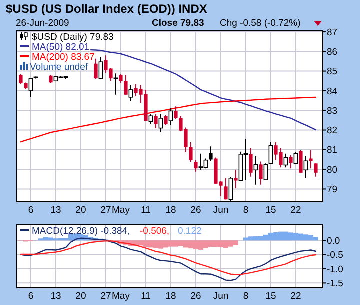  I want to click on y-tick-label: -0.5, so click(335, 256).